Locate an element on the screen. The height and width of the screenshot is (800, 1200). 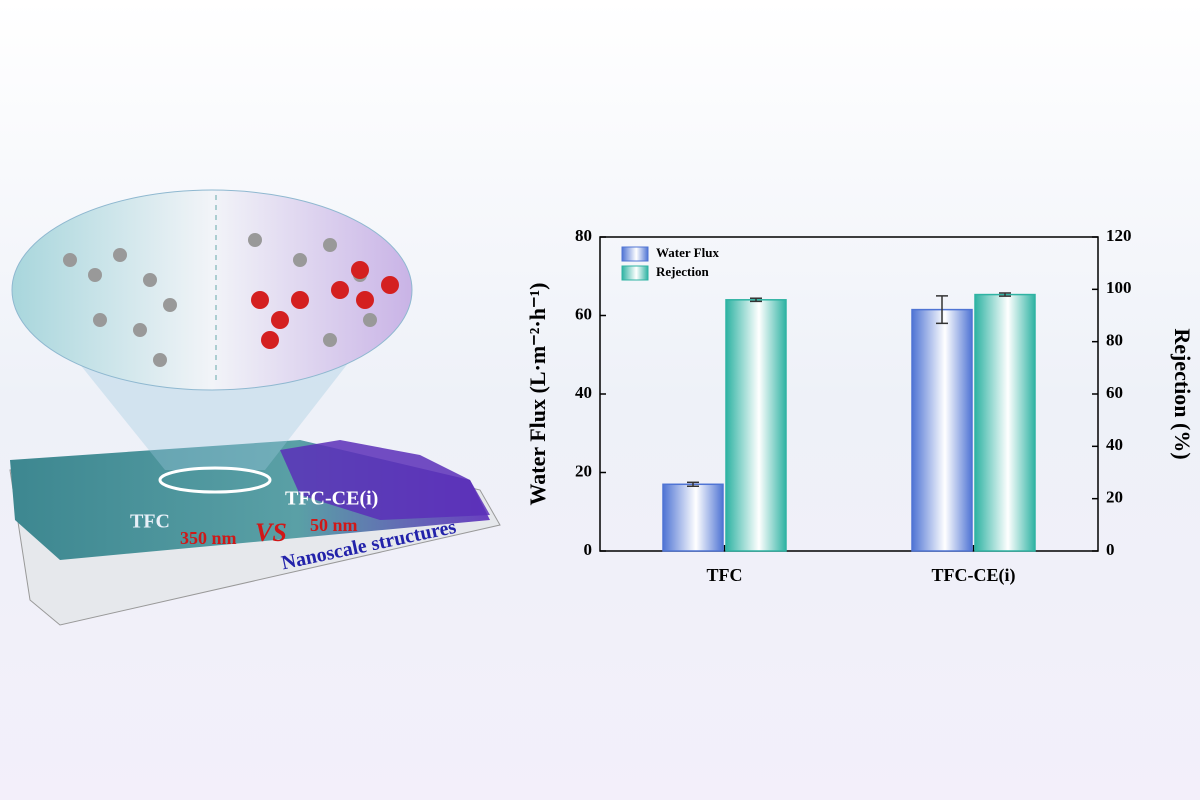
legend-label: Rejection is located at coordinates (682, 271).